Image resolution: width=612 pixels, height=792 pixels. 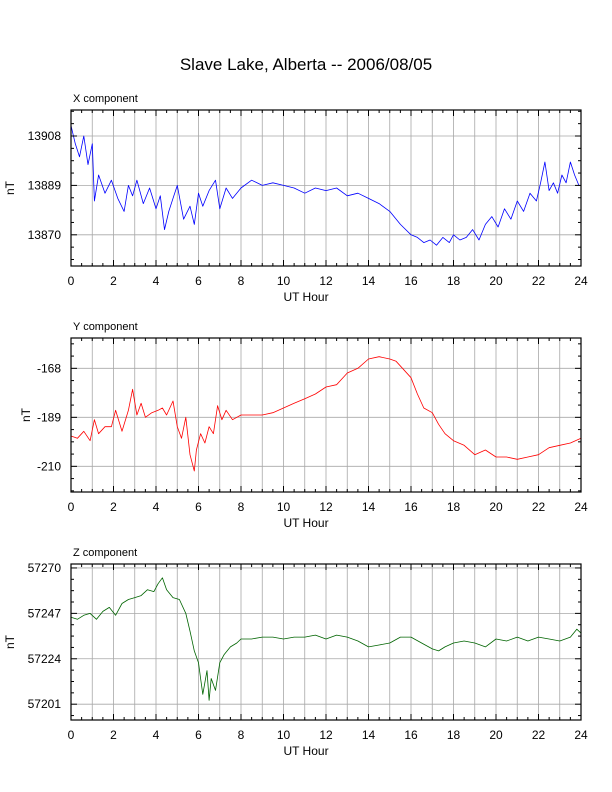 What do you see at coordinates (45, 235) in the screenshot?
I see `y-tick-label: 13870` at bounding box center [45, 235].